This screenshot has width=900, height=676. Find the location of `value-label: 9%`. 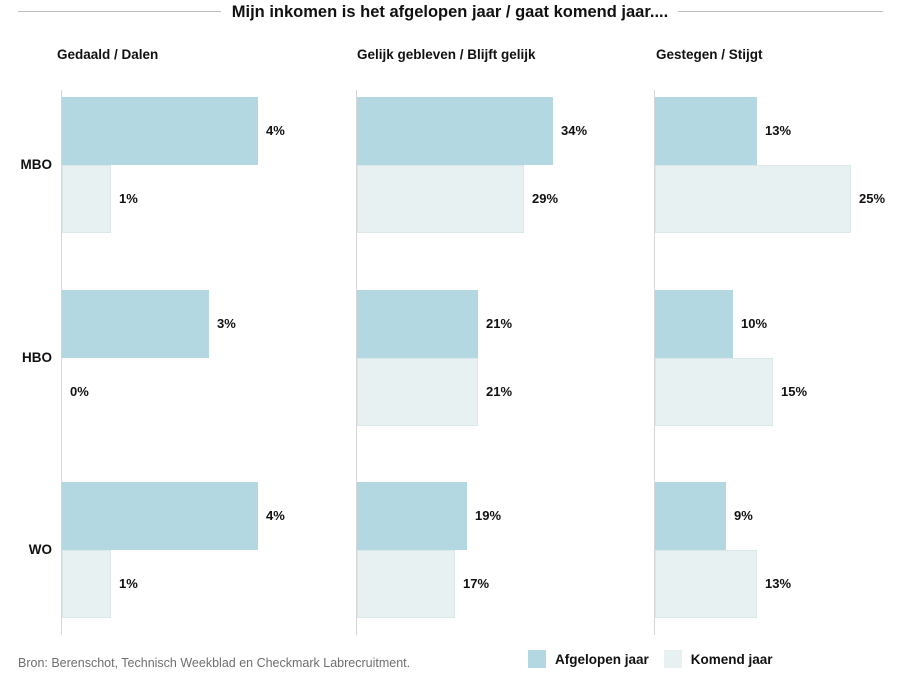

value-label: 9% is located at coordinates (743, 515).